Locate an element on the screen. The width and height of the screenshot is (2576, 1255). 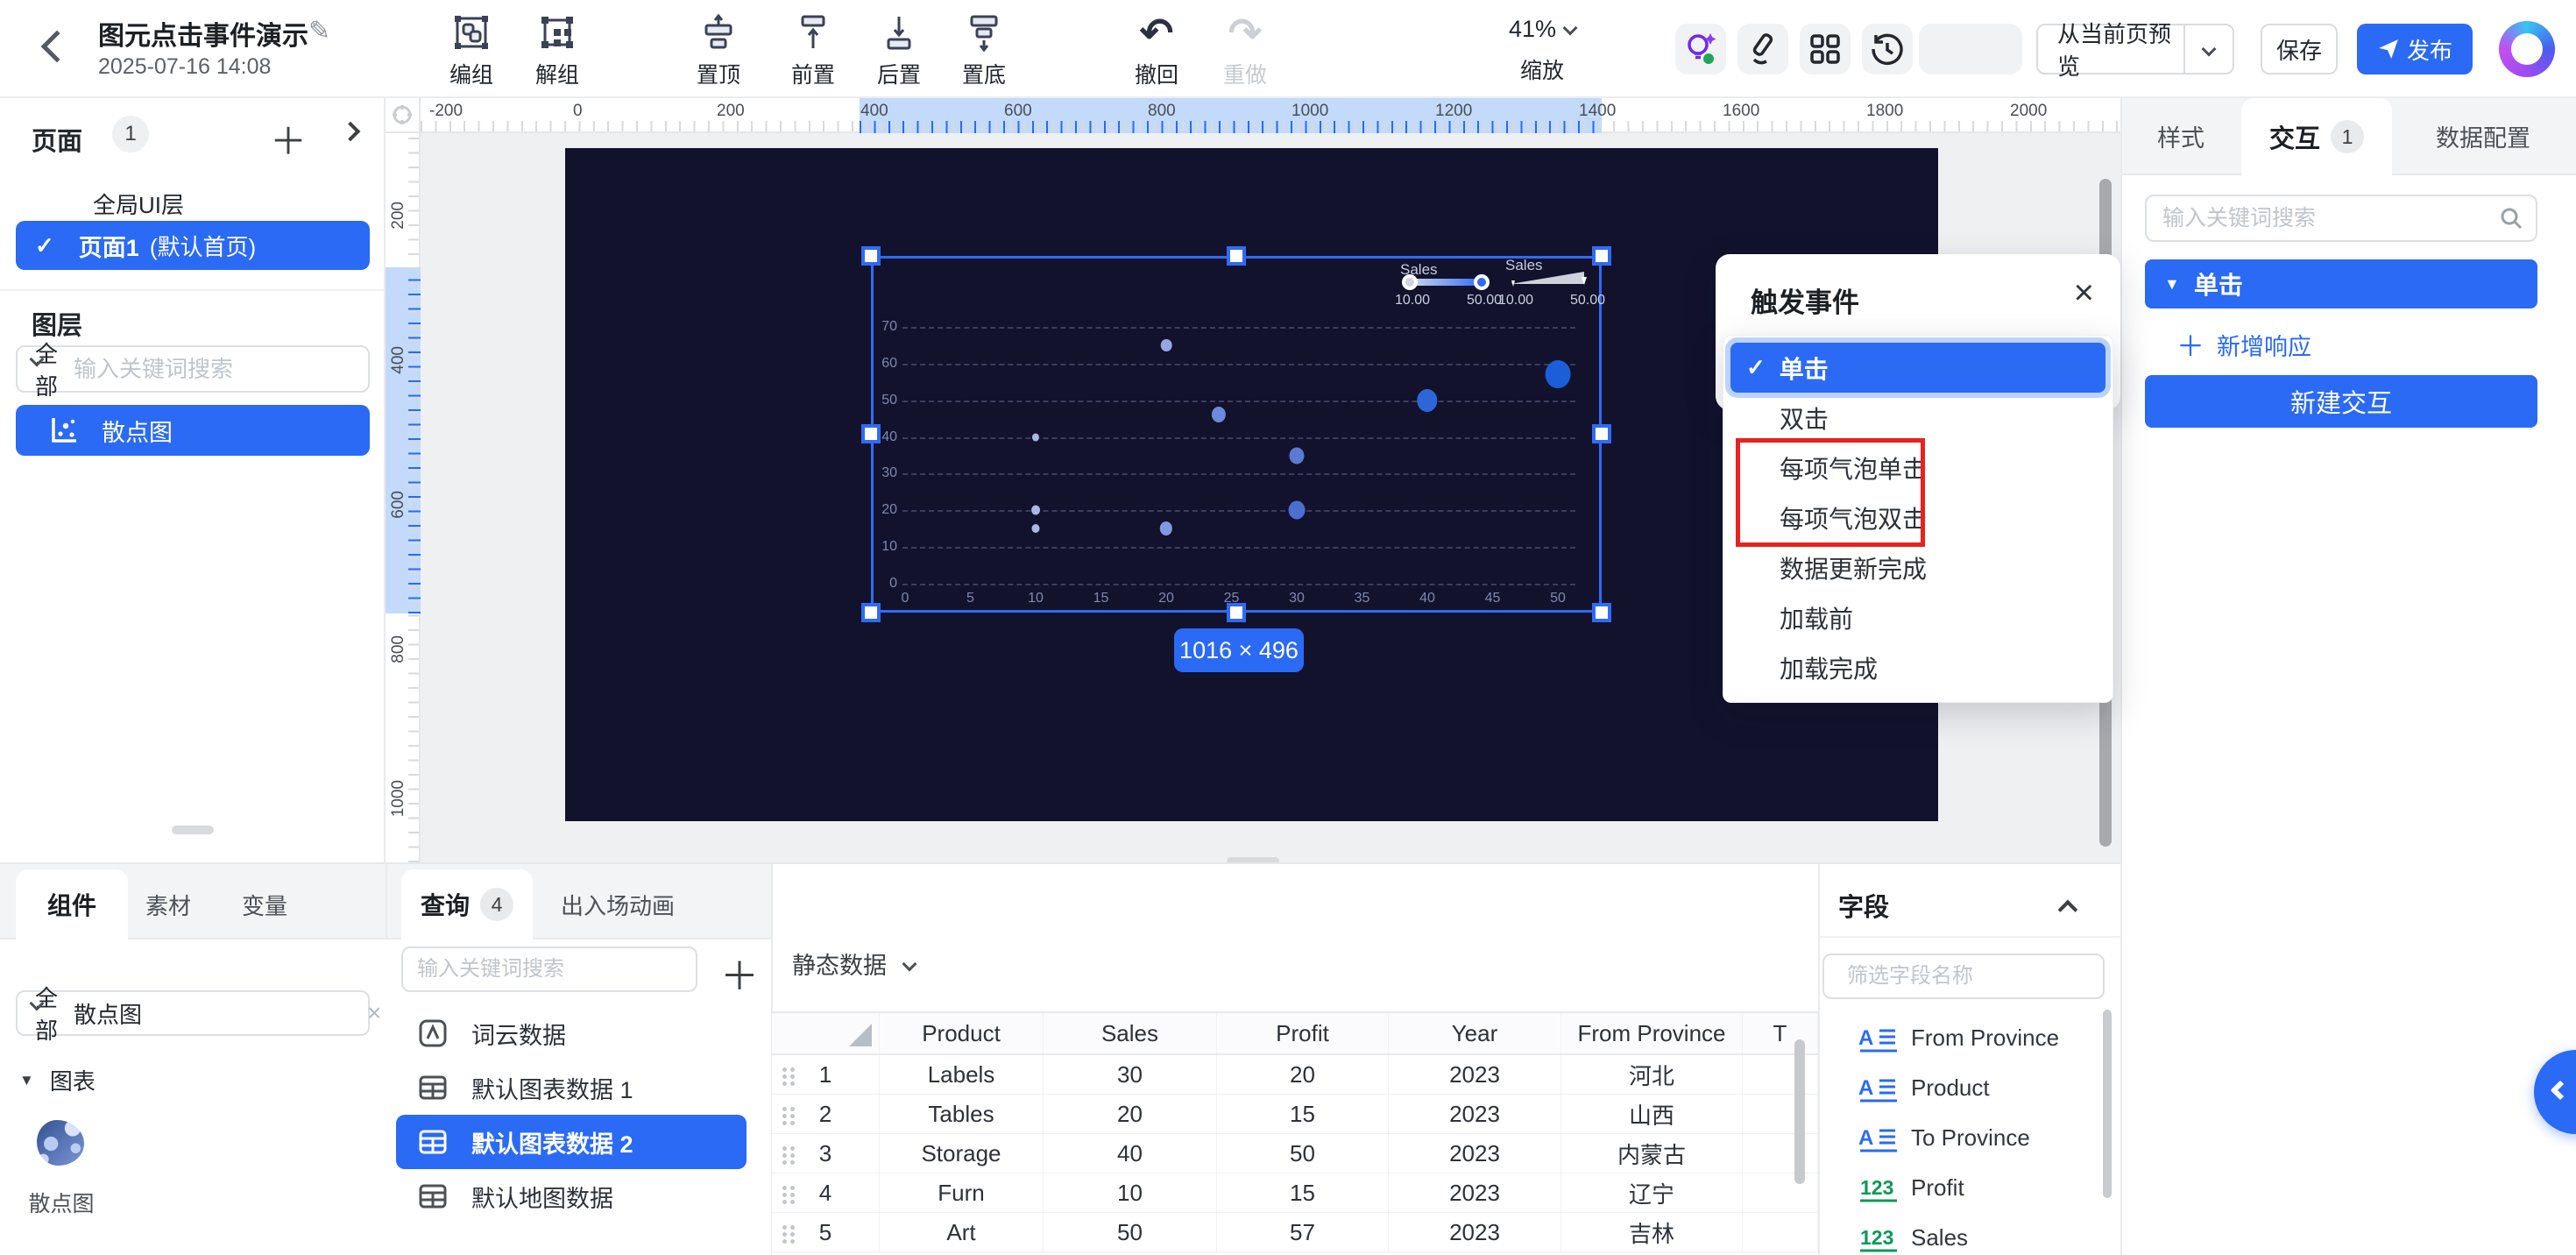
table-header-cell: Year is located at coordinates (1475, 1033).